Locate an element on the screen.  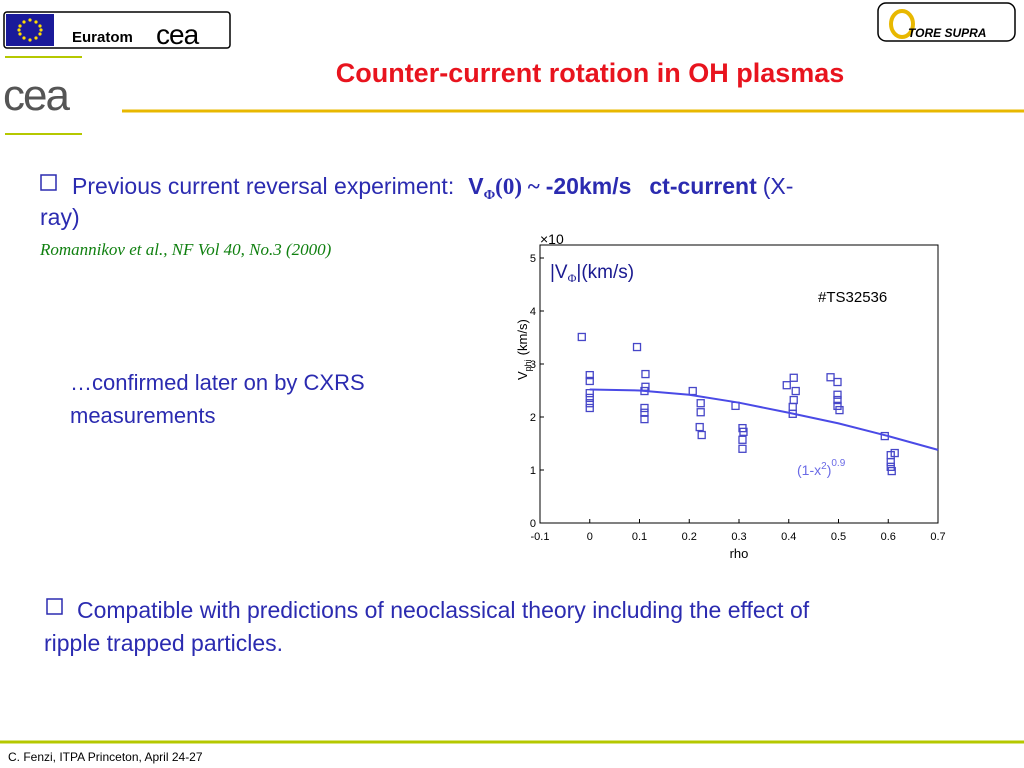
y-tick-label: 1 is located at coordinates (533, 471).